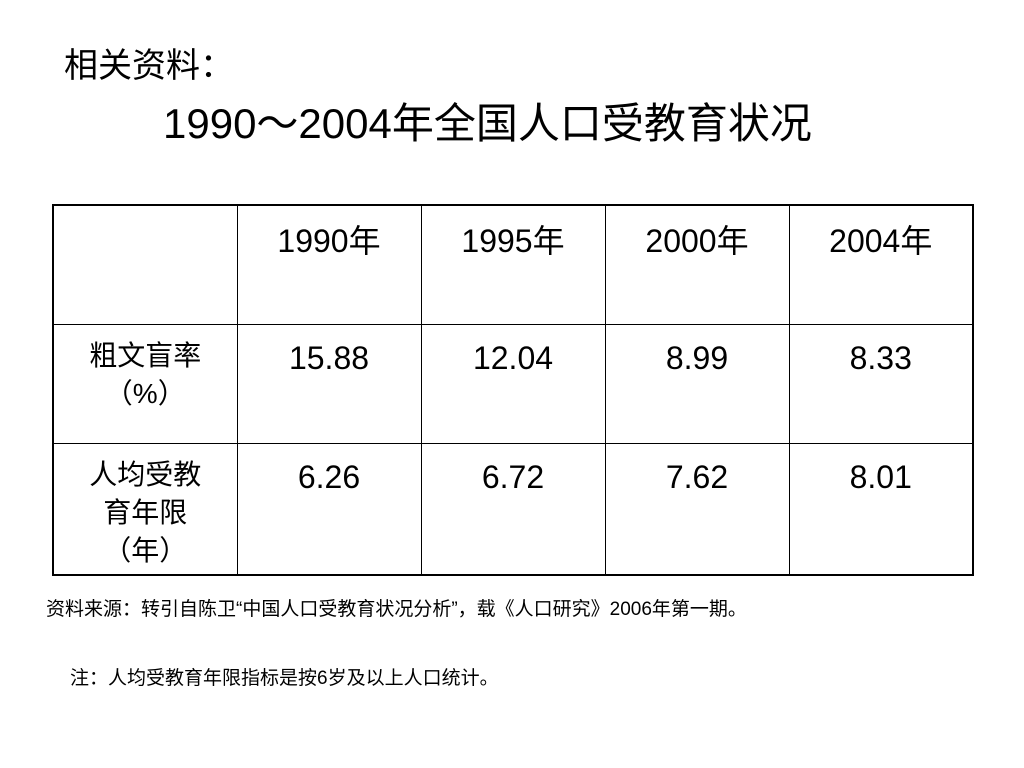 The height and width of the screenshot is (768, 1024). Describe the element at coordinates (697, 264) in the screenshot. I see `column-header: 2000年` at that location.